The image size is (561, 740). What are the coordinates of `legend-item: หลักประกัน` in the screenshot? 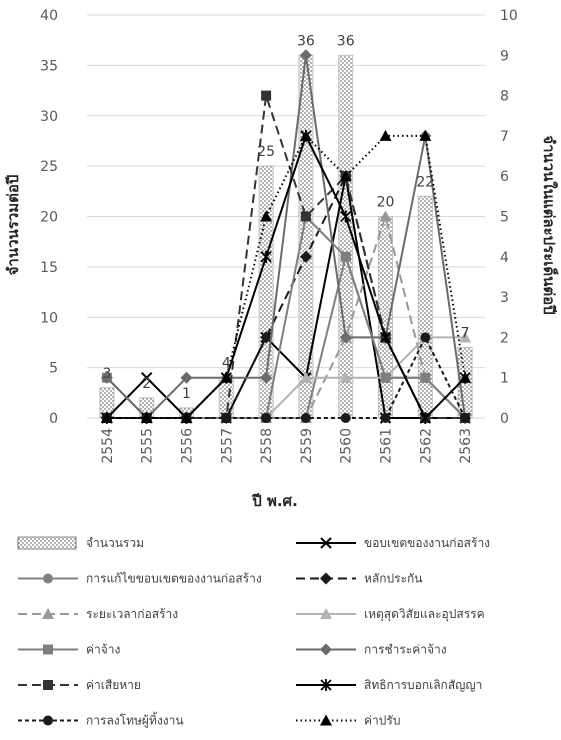 It's located at (359, 579).